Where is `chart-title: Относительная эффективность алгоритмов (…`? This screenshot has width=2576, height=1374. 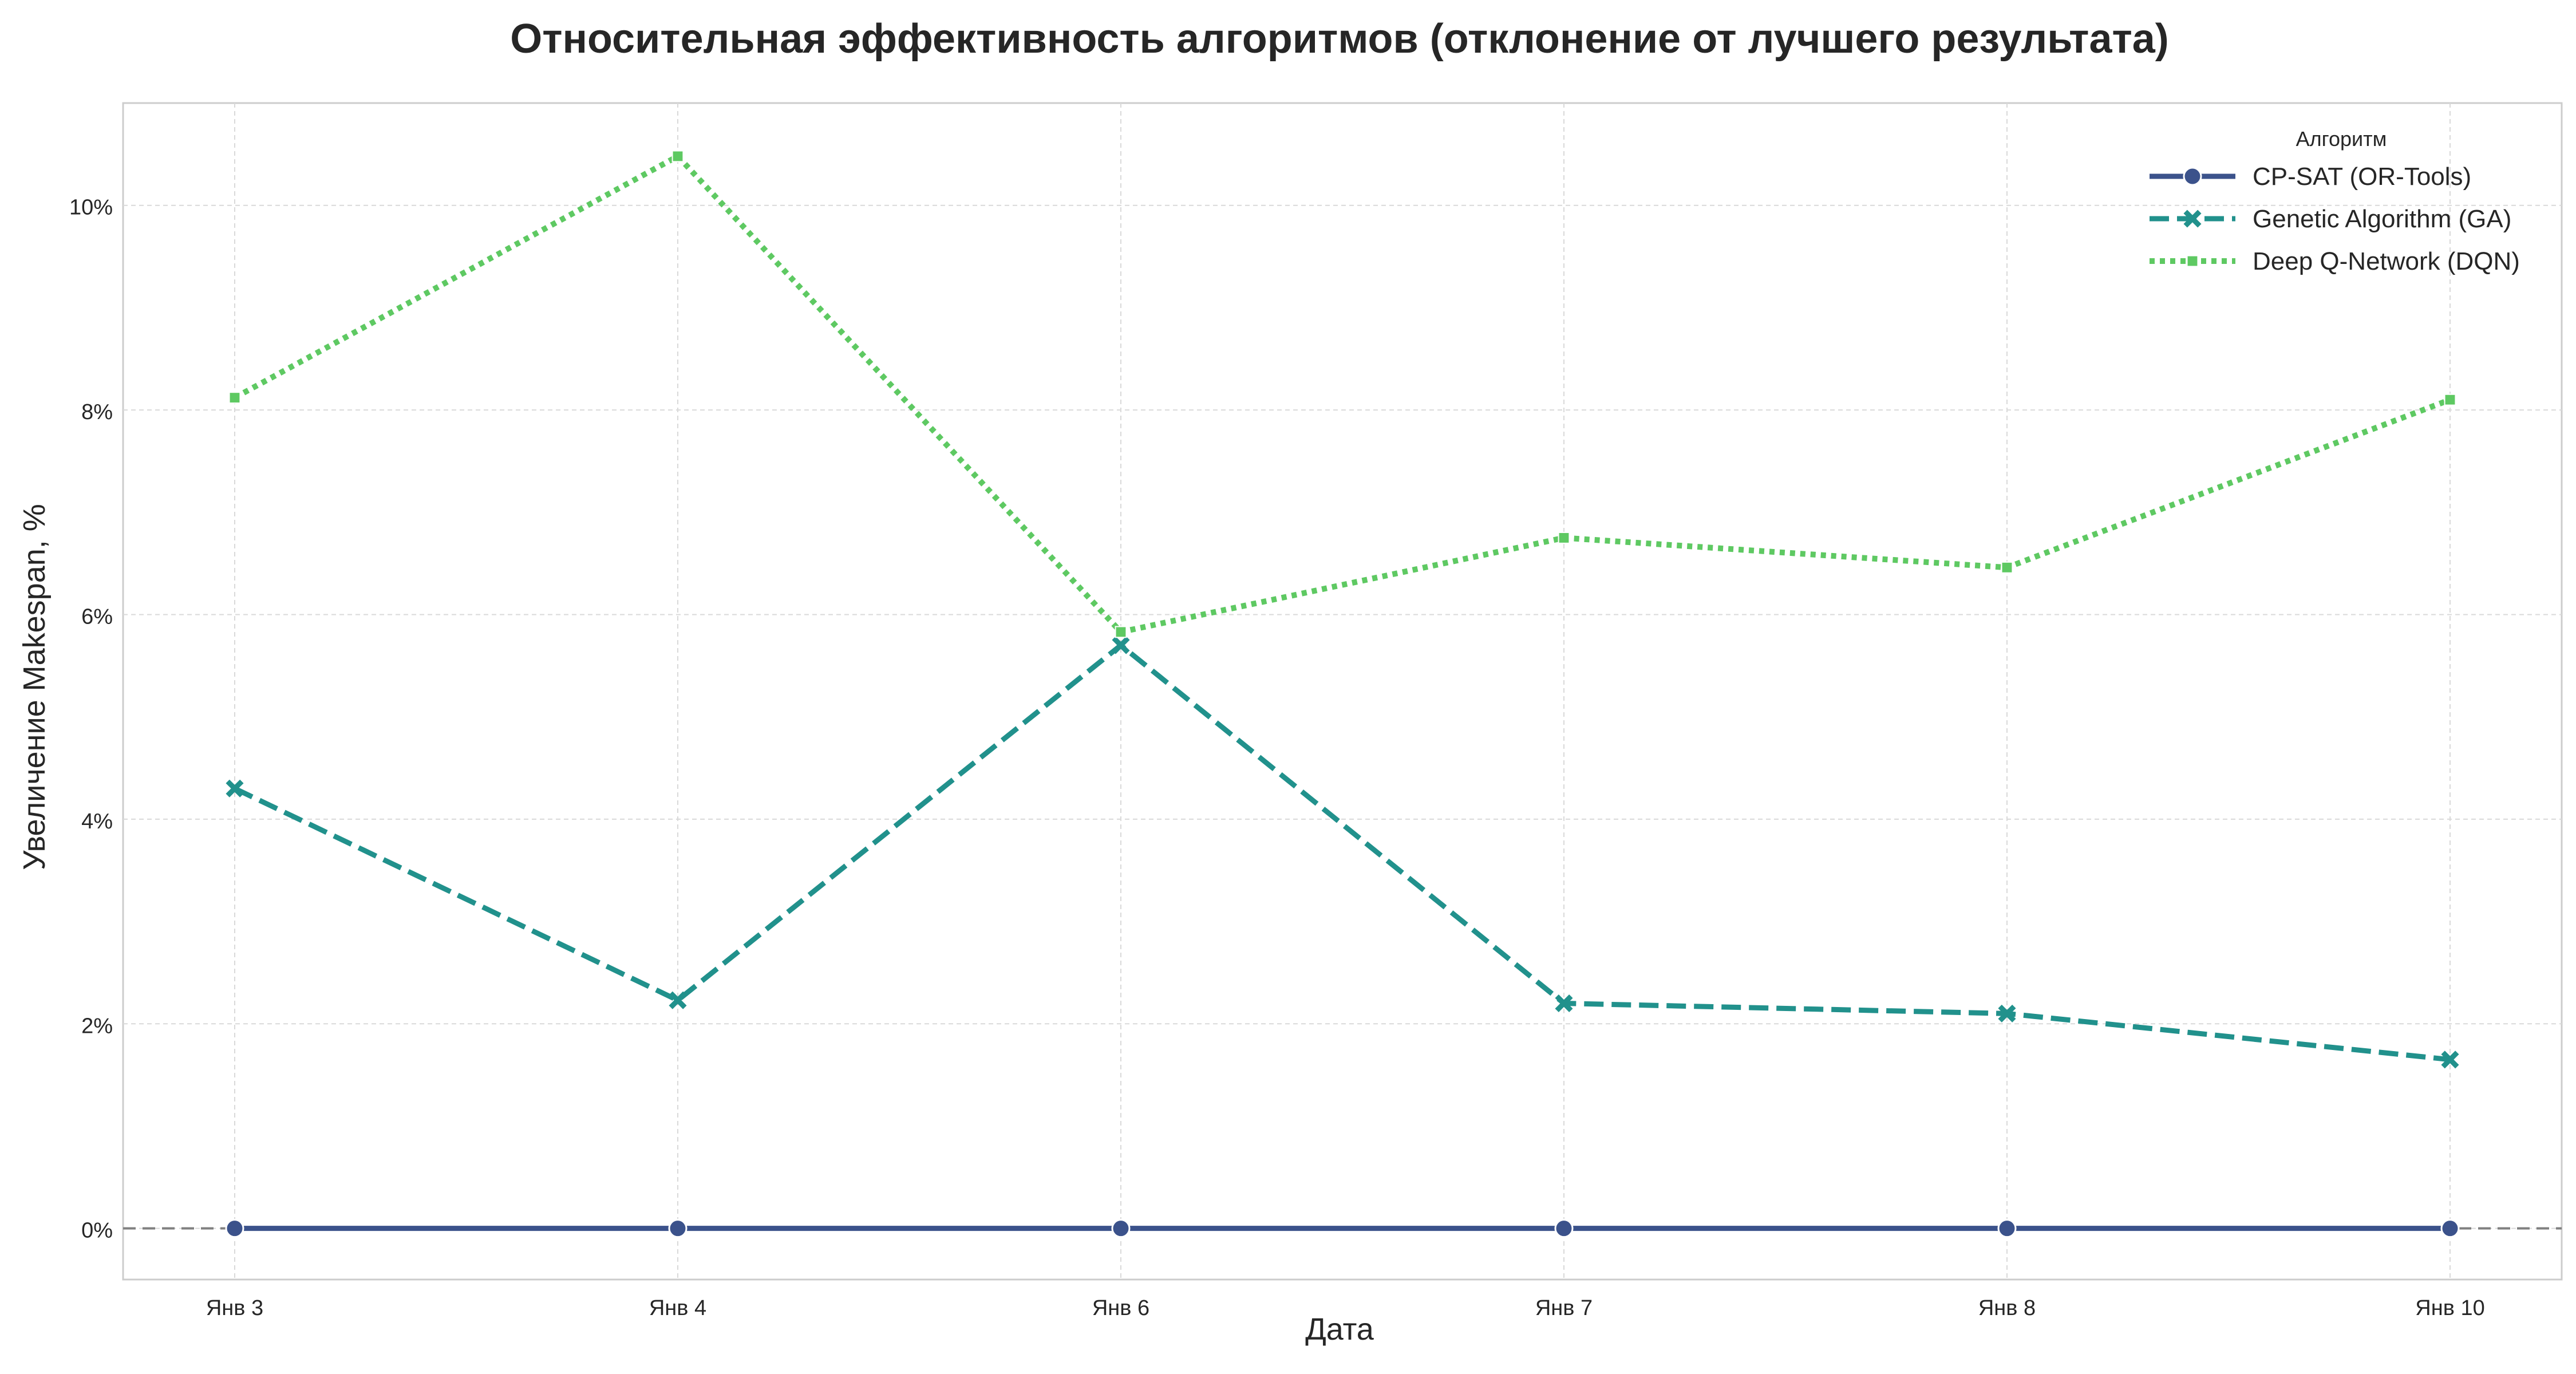 chart-title: Относительная эффективность алгоритмов (… is located at coordinates (1339, 39).